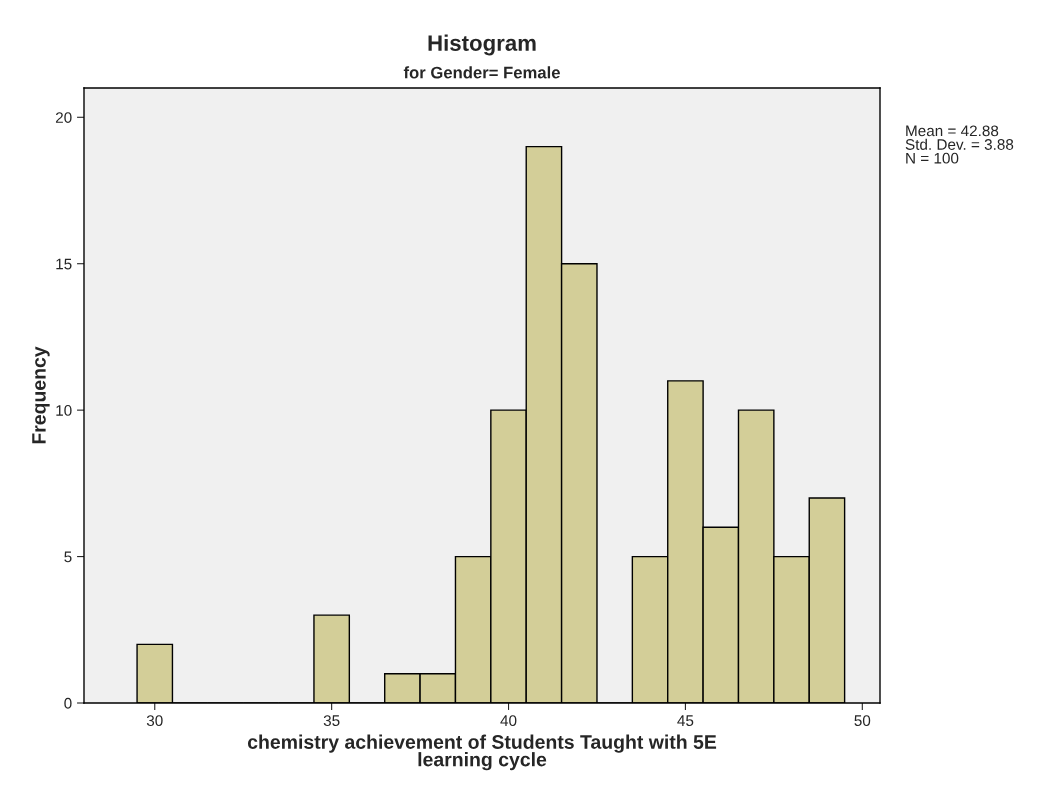 This screenshot has height=805, width=1064. Describe the element at coordinates (154, 721) in the screenshot. I see `x-tick-label: 30` at that location.